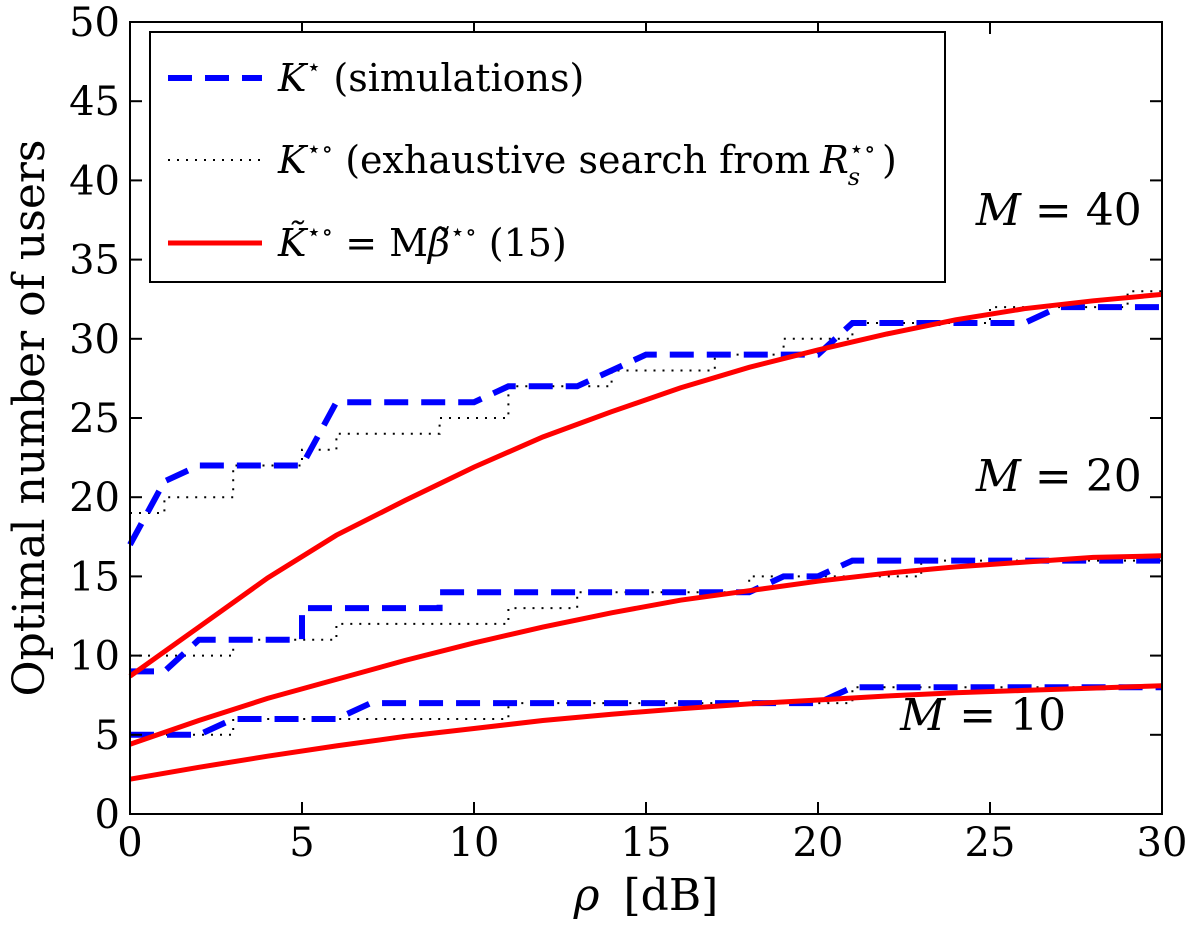  Describe the element at coordinates (889, 160) in the screenshot. I see `legend-exh-end: )` at that location.